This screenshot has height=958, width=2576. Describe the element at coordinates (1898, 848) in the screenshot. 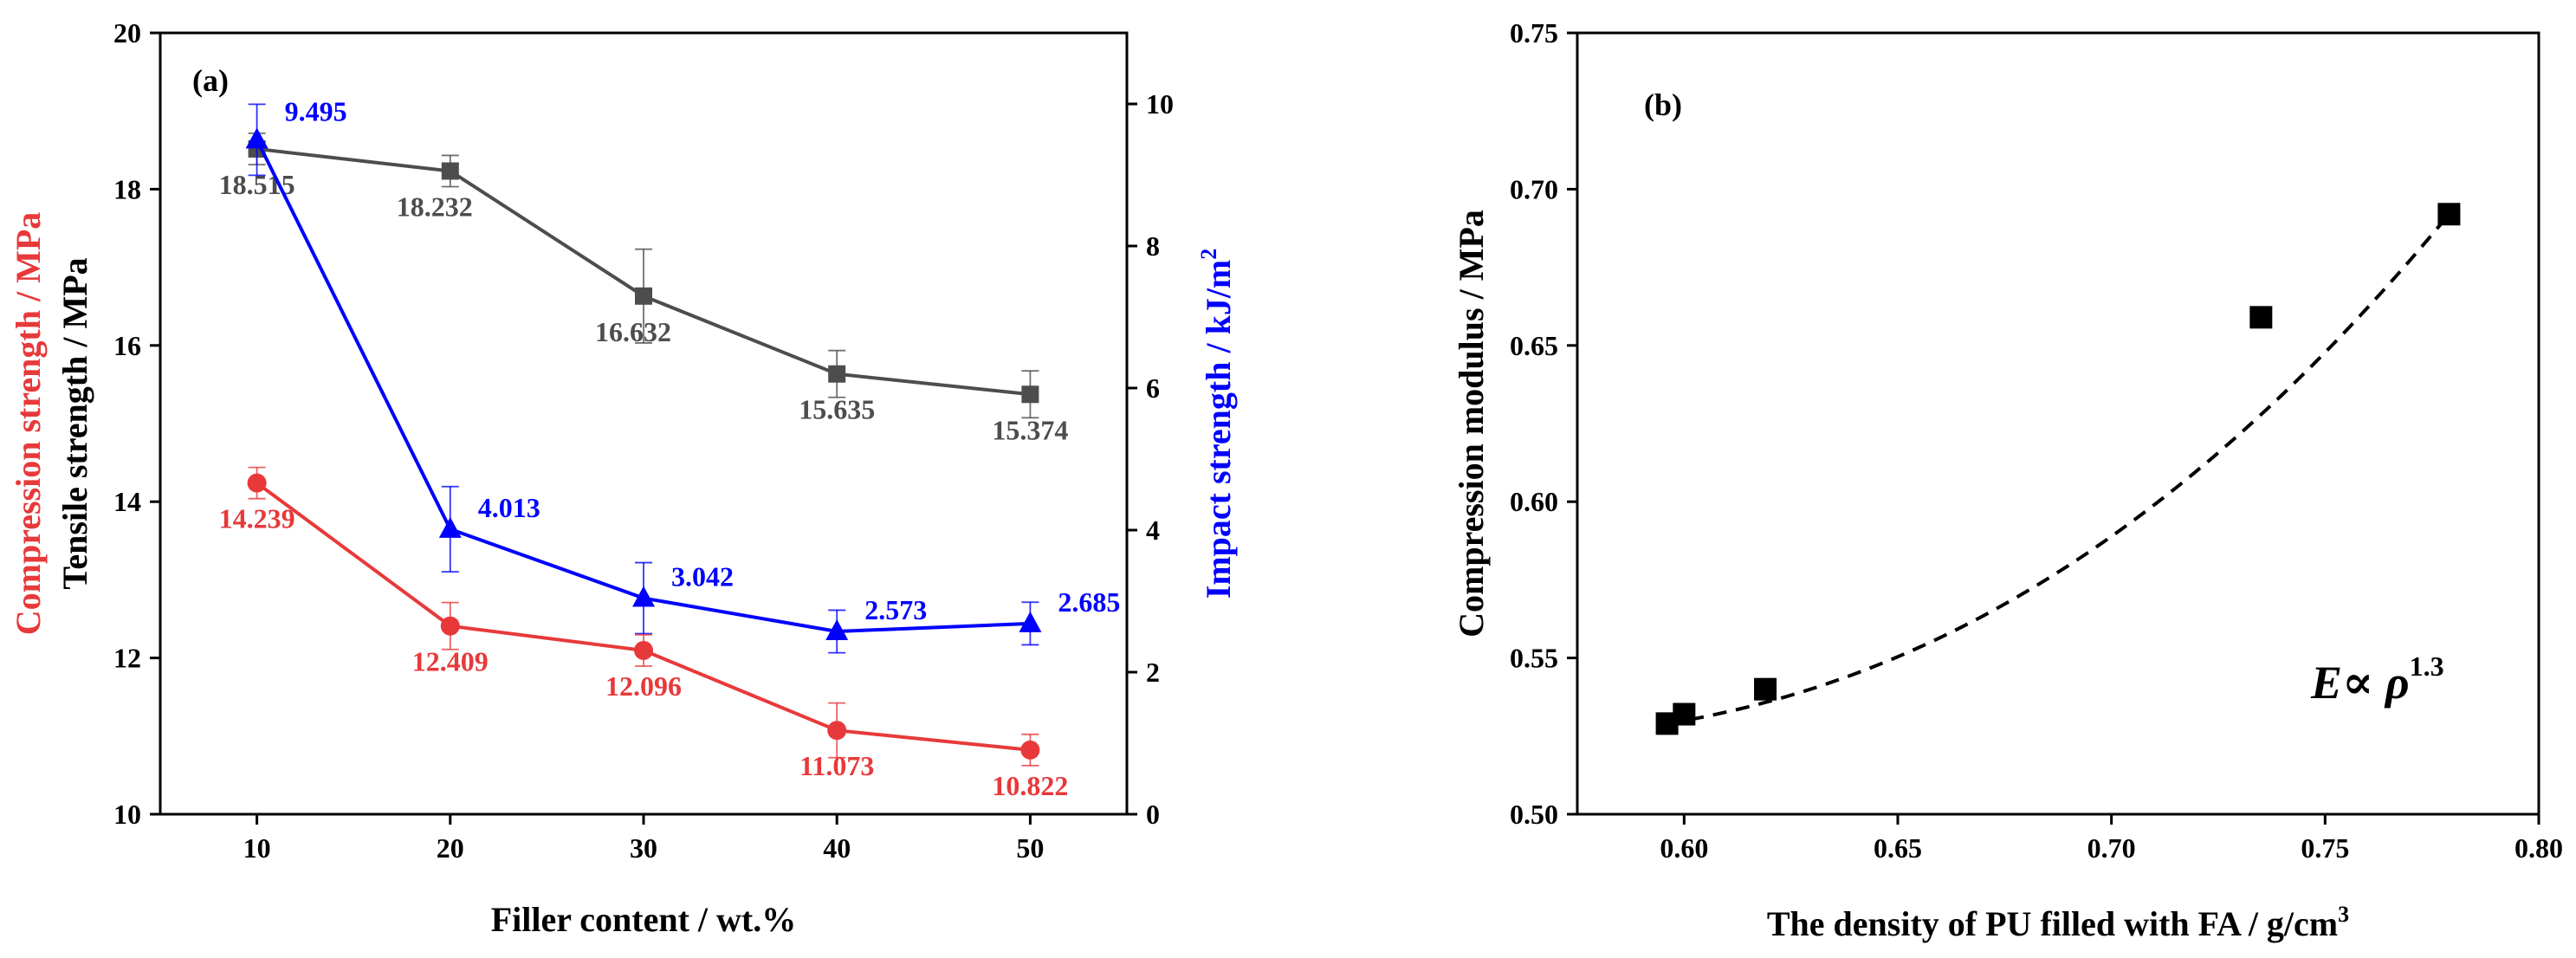

I see `x-tick-label: 0.65` at that location.